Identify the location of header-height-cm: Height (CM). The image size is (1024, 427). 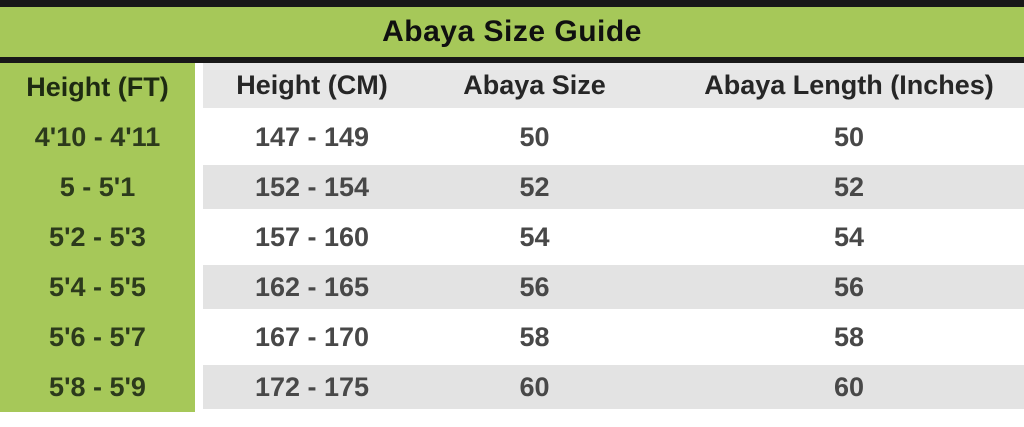
(312, 85).